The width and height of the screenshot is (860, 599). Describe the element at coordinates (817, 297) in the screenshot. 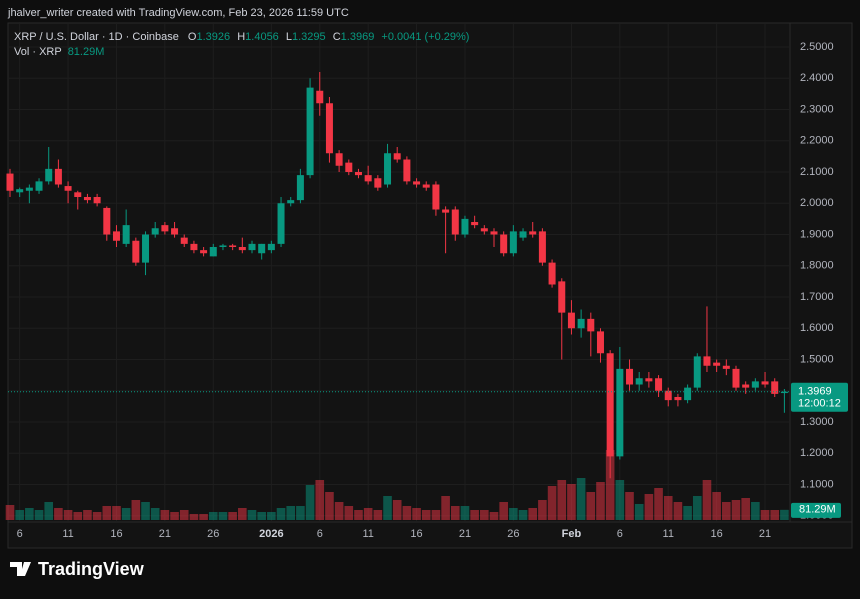

I see `y-tick-label: 1.7000` at that location.